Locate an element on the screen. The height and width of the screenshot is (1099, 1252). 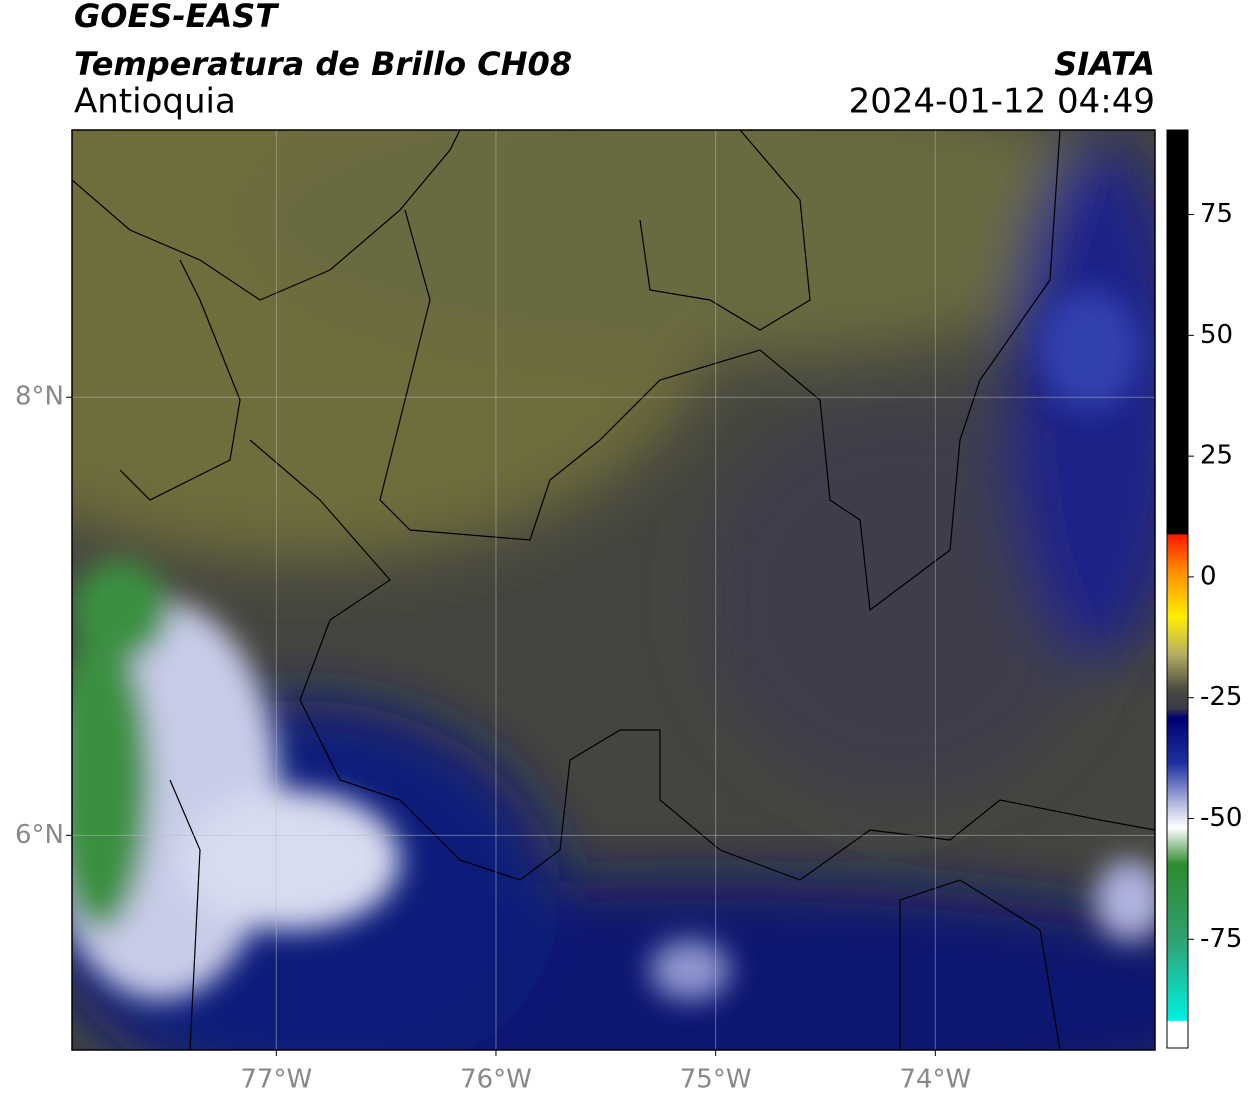
colorbar-tick-label: 75 is located at coordinates (1216, 214).